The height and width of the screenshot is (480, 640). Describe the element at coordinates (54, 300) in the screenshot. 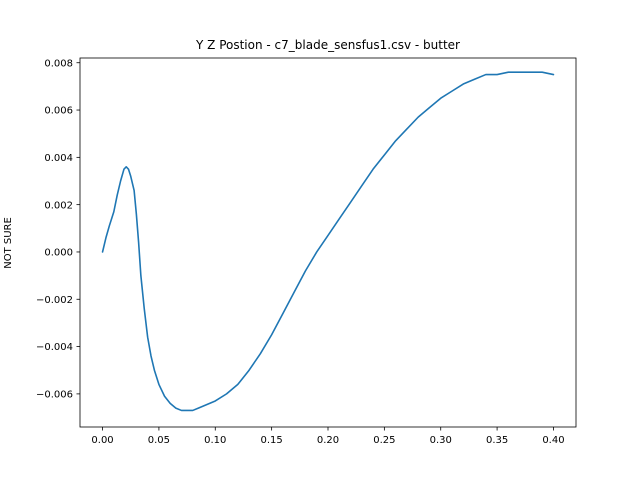

I see `y-tick-label: −0.002` at that location.